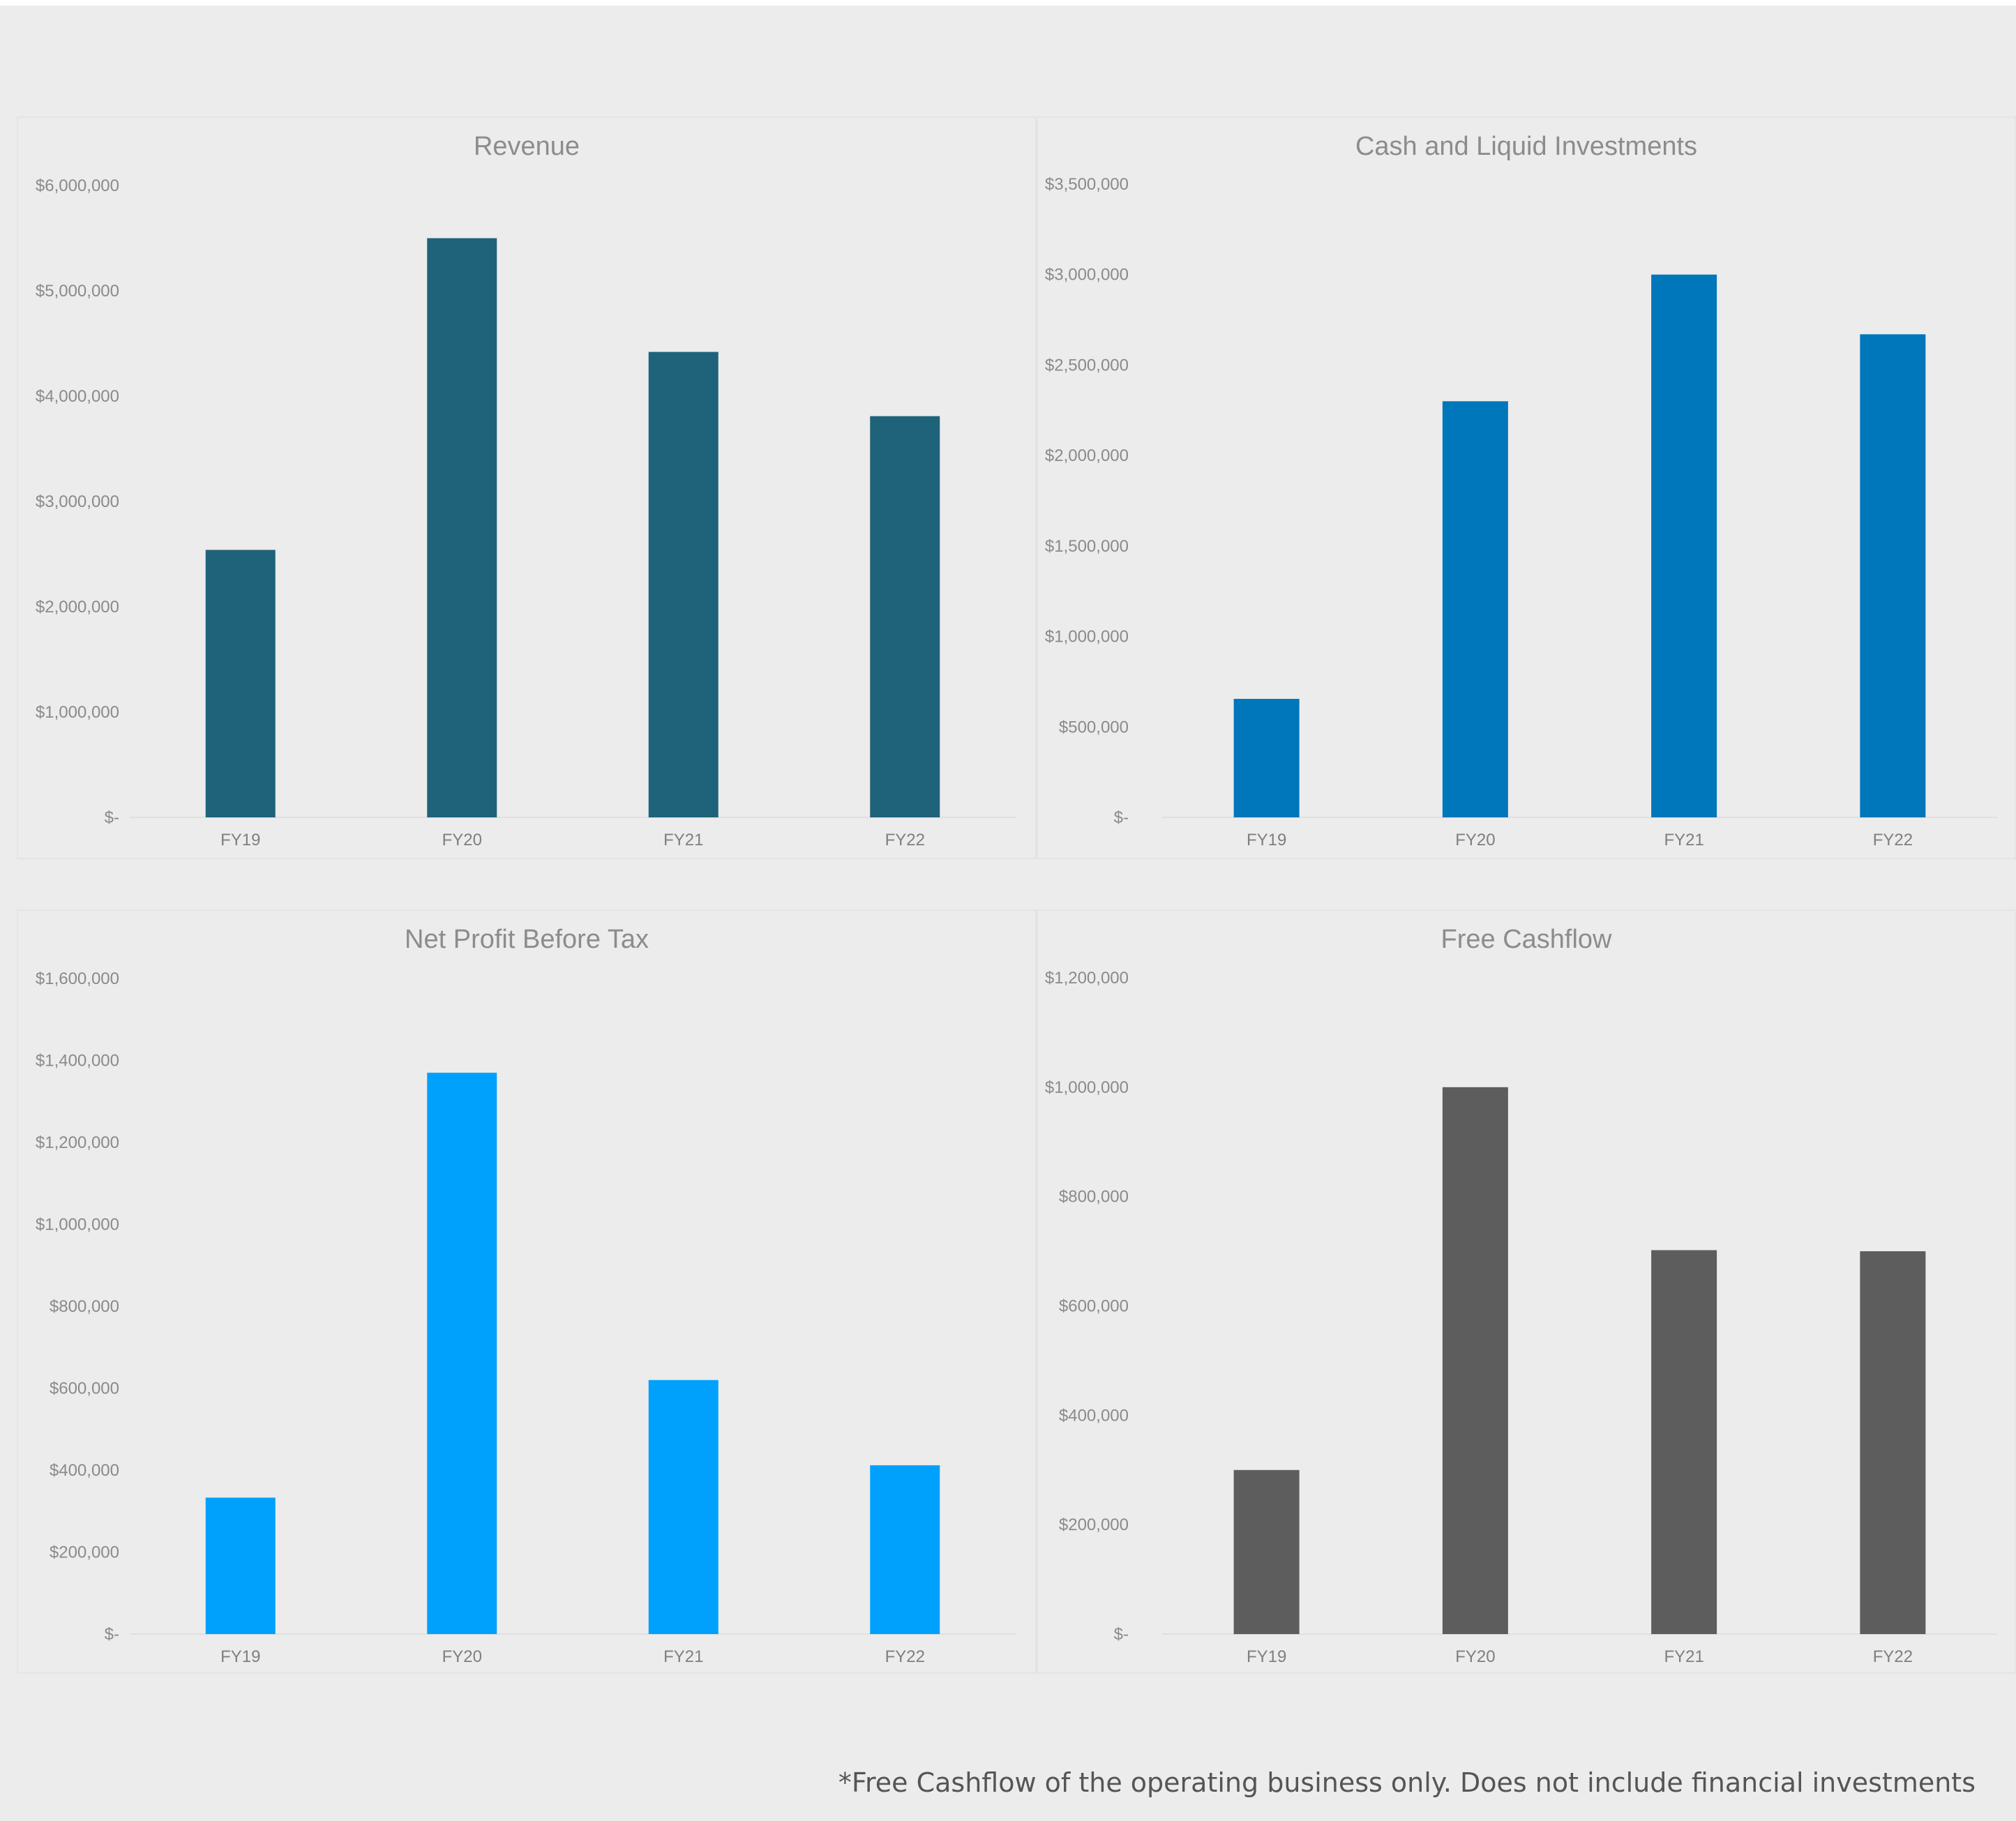  I want to click on revenue-y-tick-label: $1,000,000, so click(77, 712).